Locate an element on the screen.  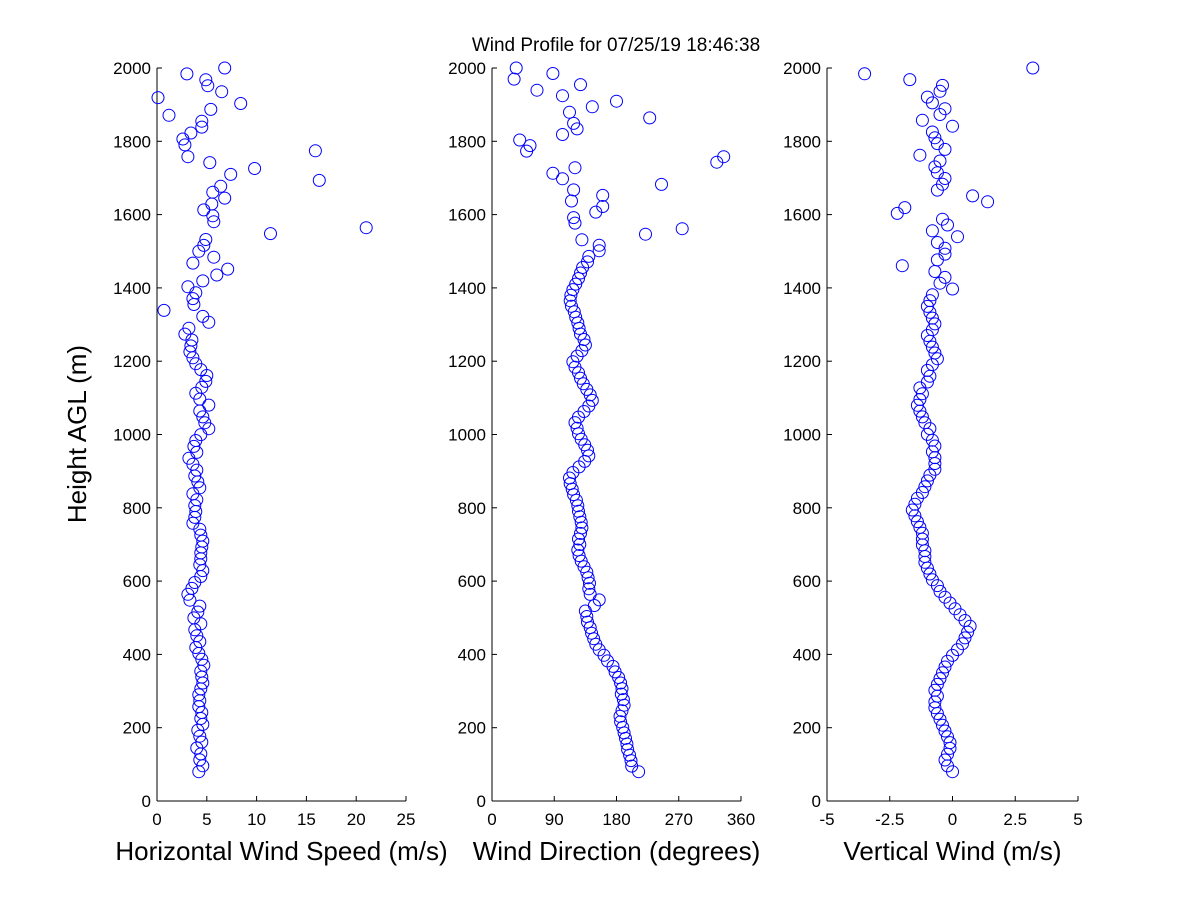
y-tick-label: 0 is located at coordinates (481, 801).